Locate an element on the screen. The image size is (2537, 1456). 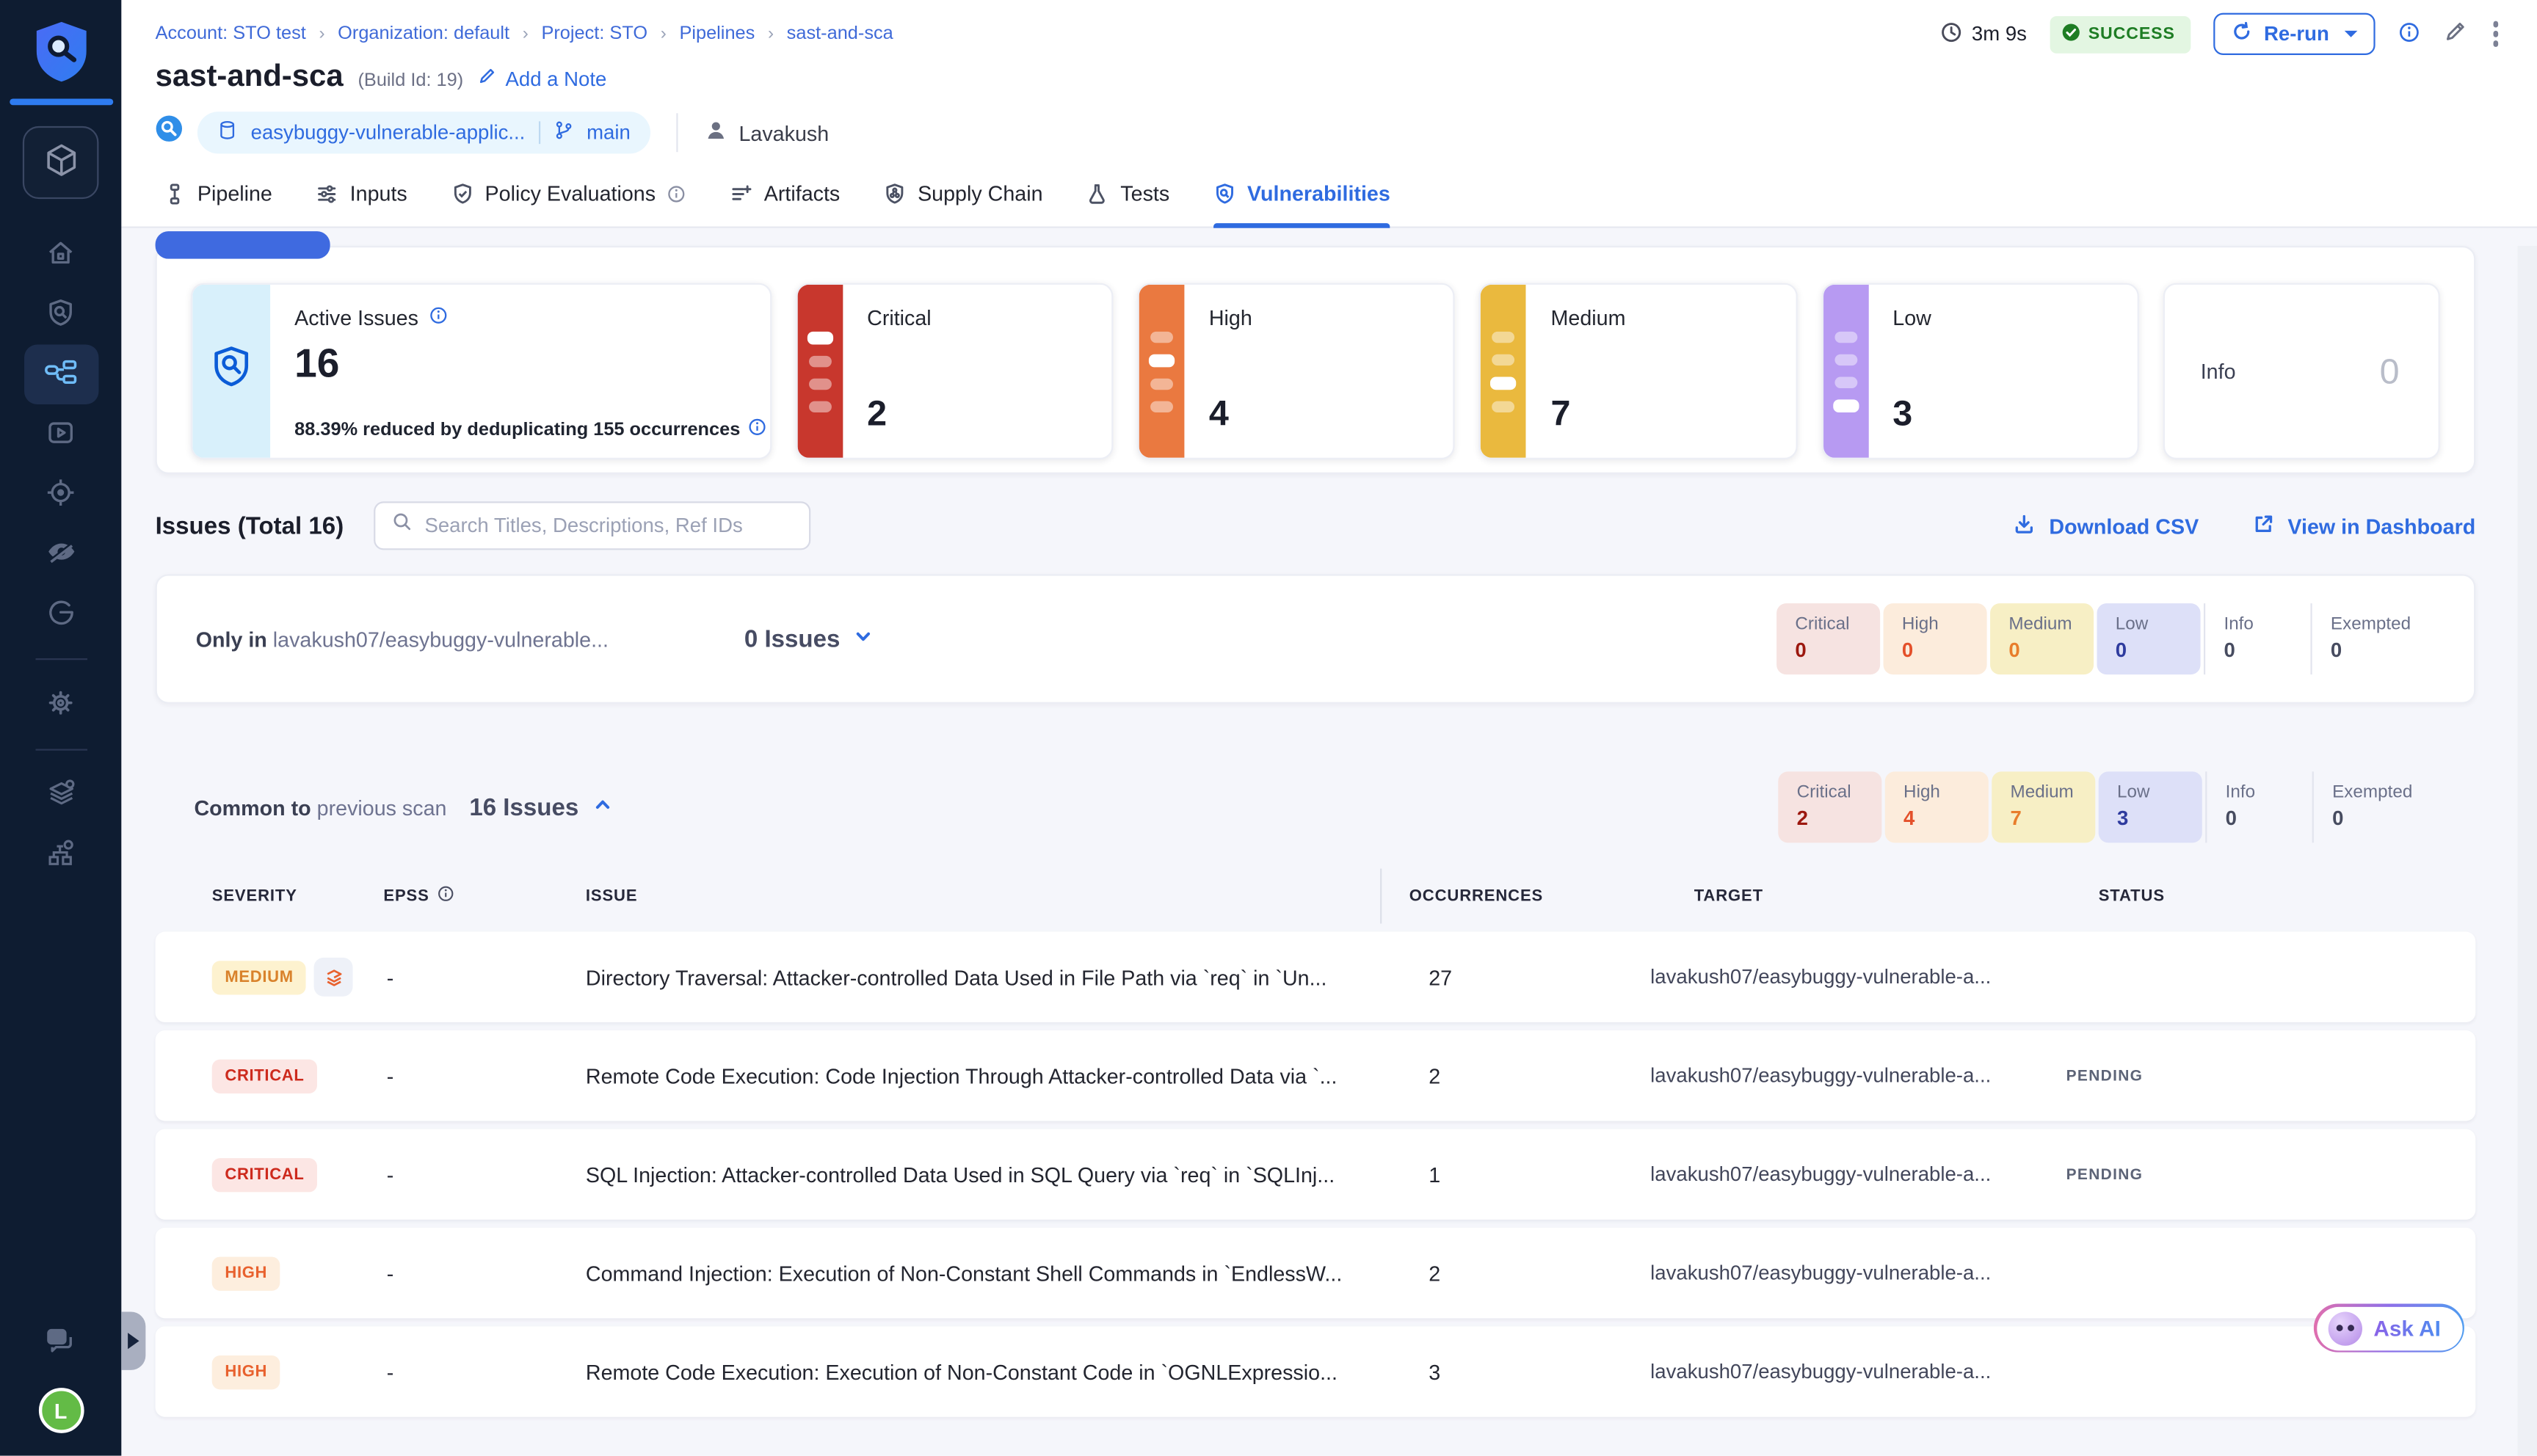
info-card: Info 0 is located at coordinates (2301, 371).